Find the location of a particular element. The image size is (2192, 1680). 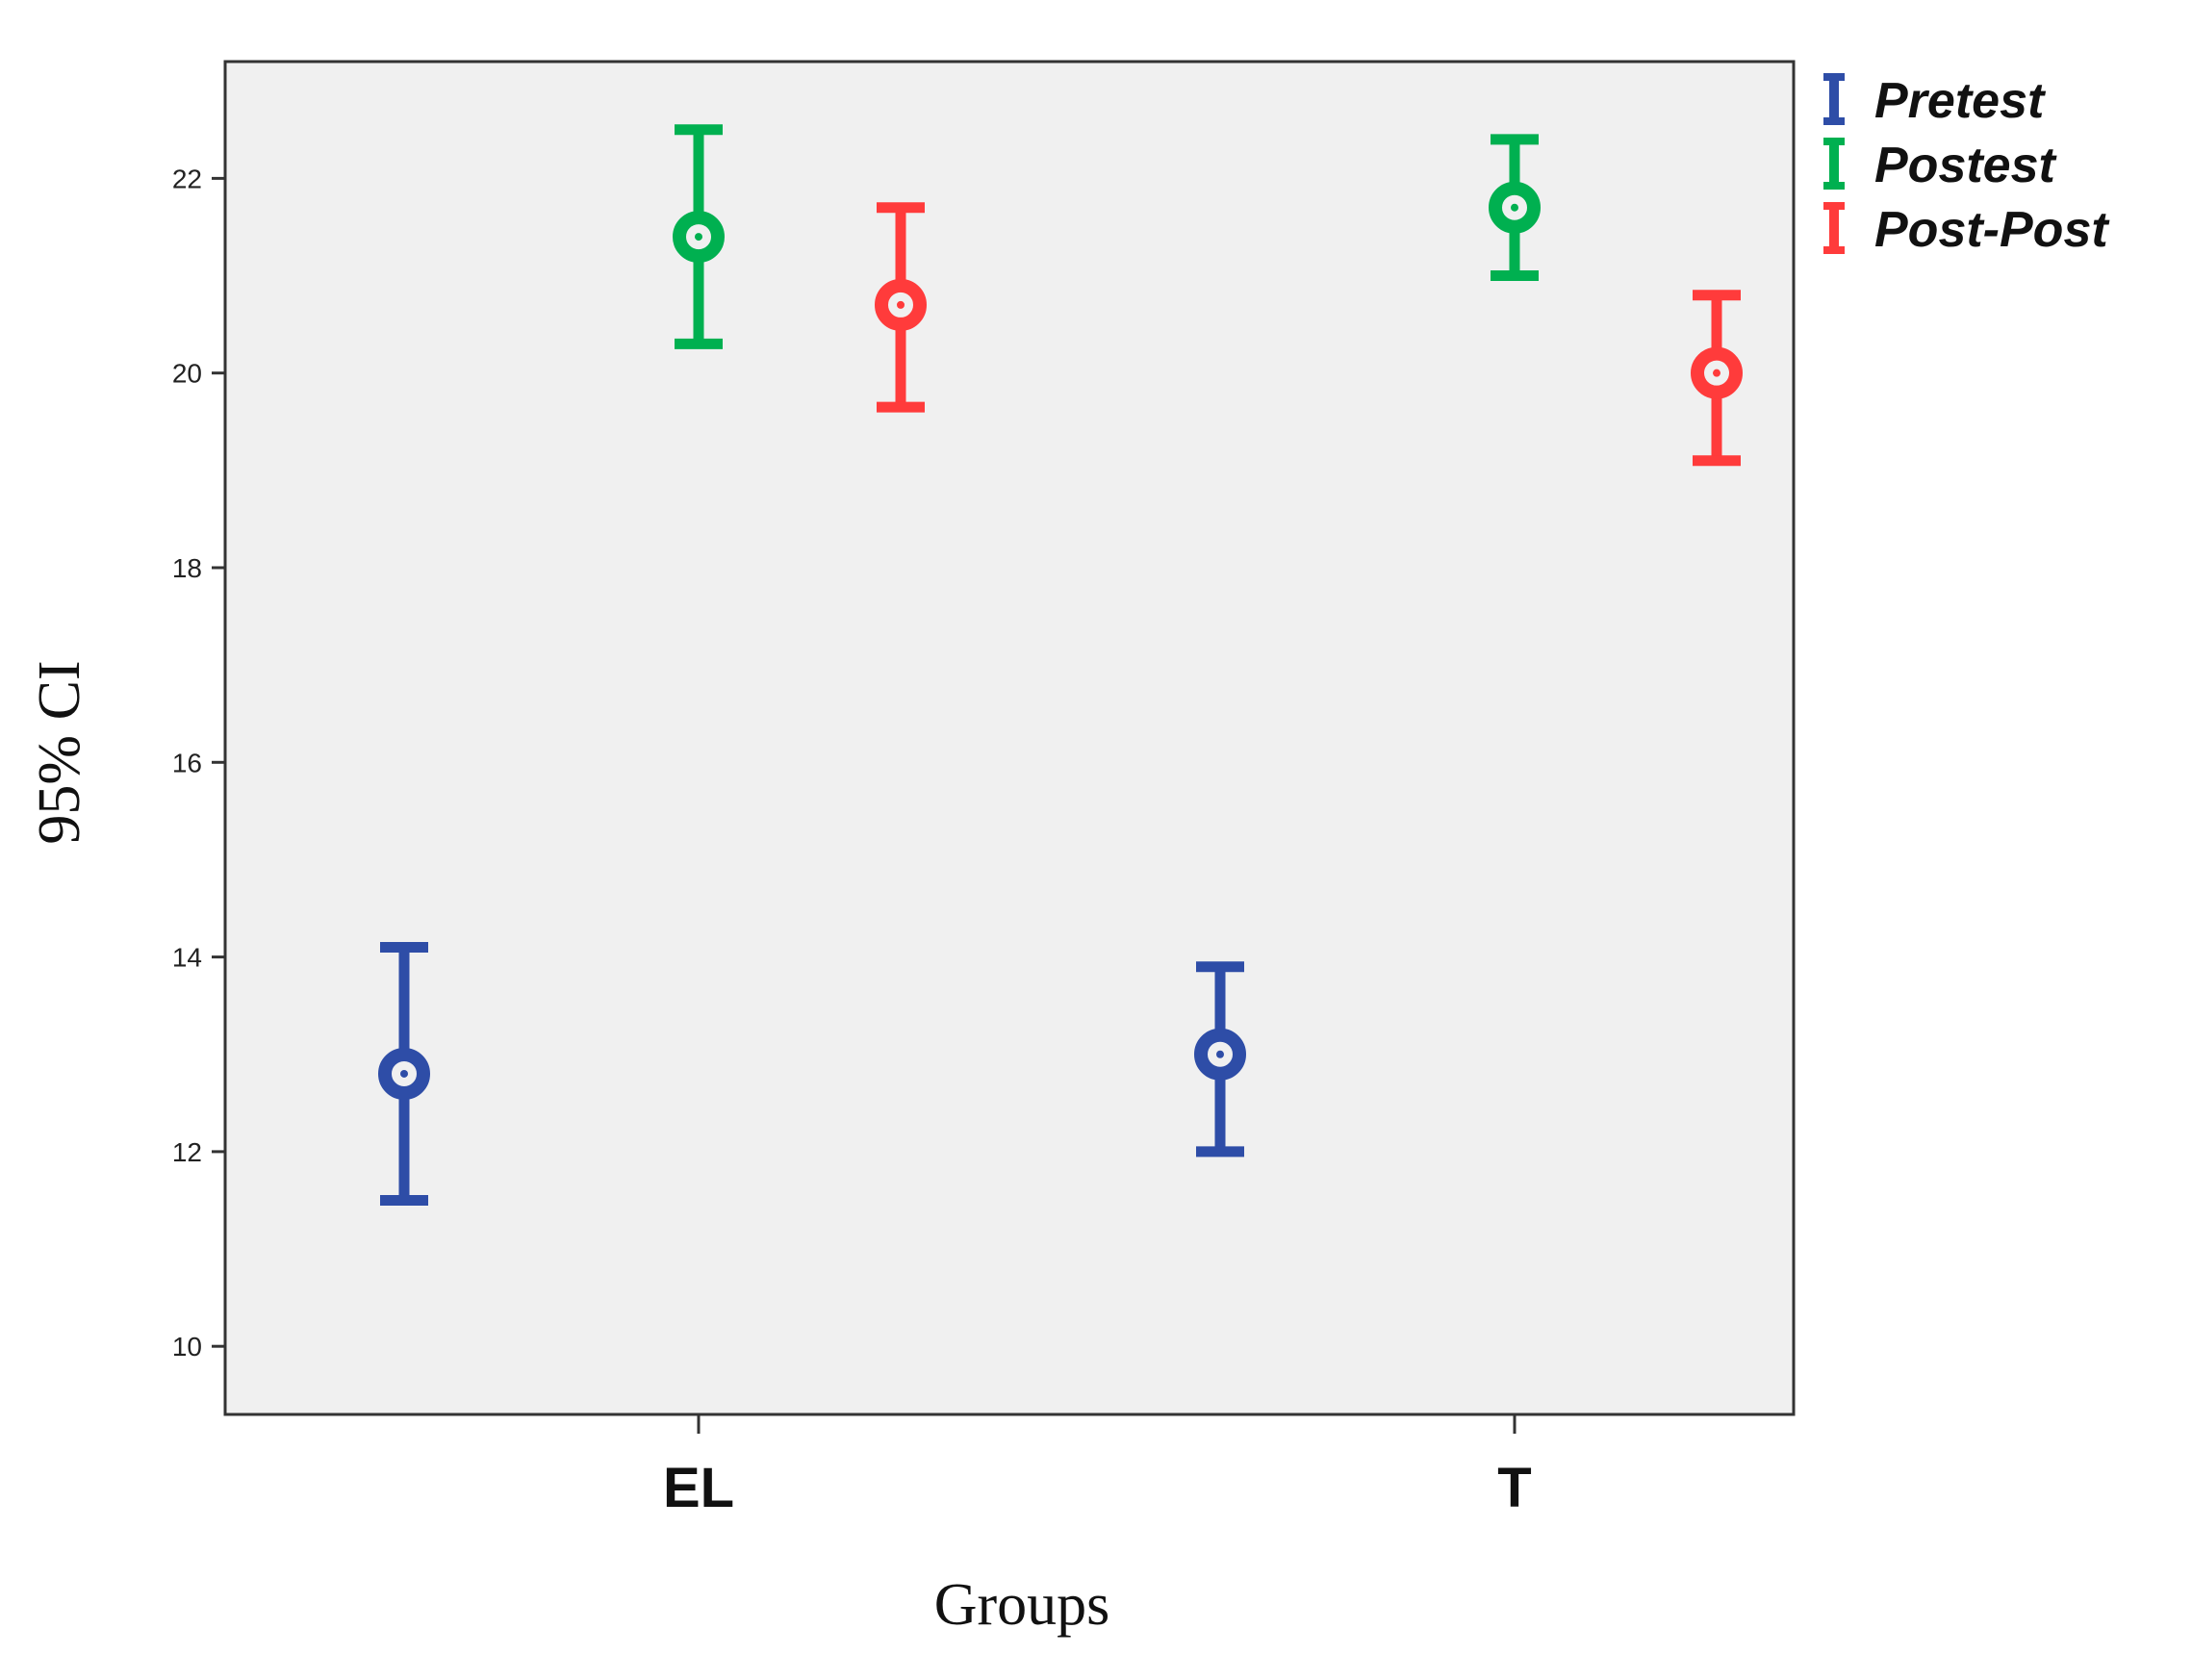

legend-item-post-post: Post-Post is located at coordinates (1966, 230).